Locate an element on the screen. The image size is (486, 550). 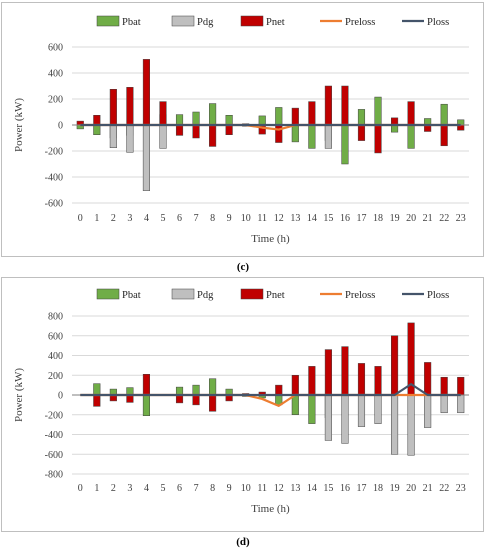
y-tick-label: 600 is located at coordinates (55, 336).